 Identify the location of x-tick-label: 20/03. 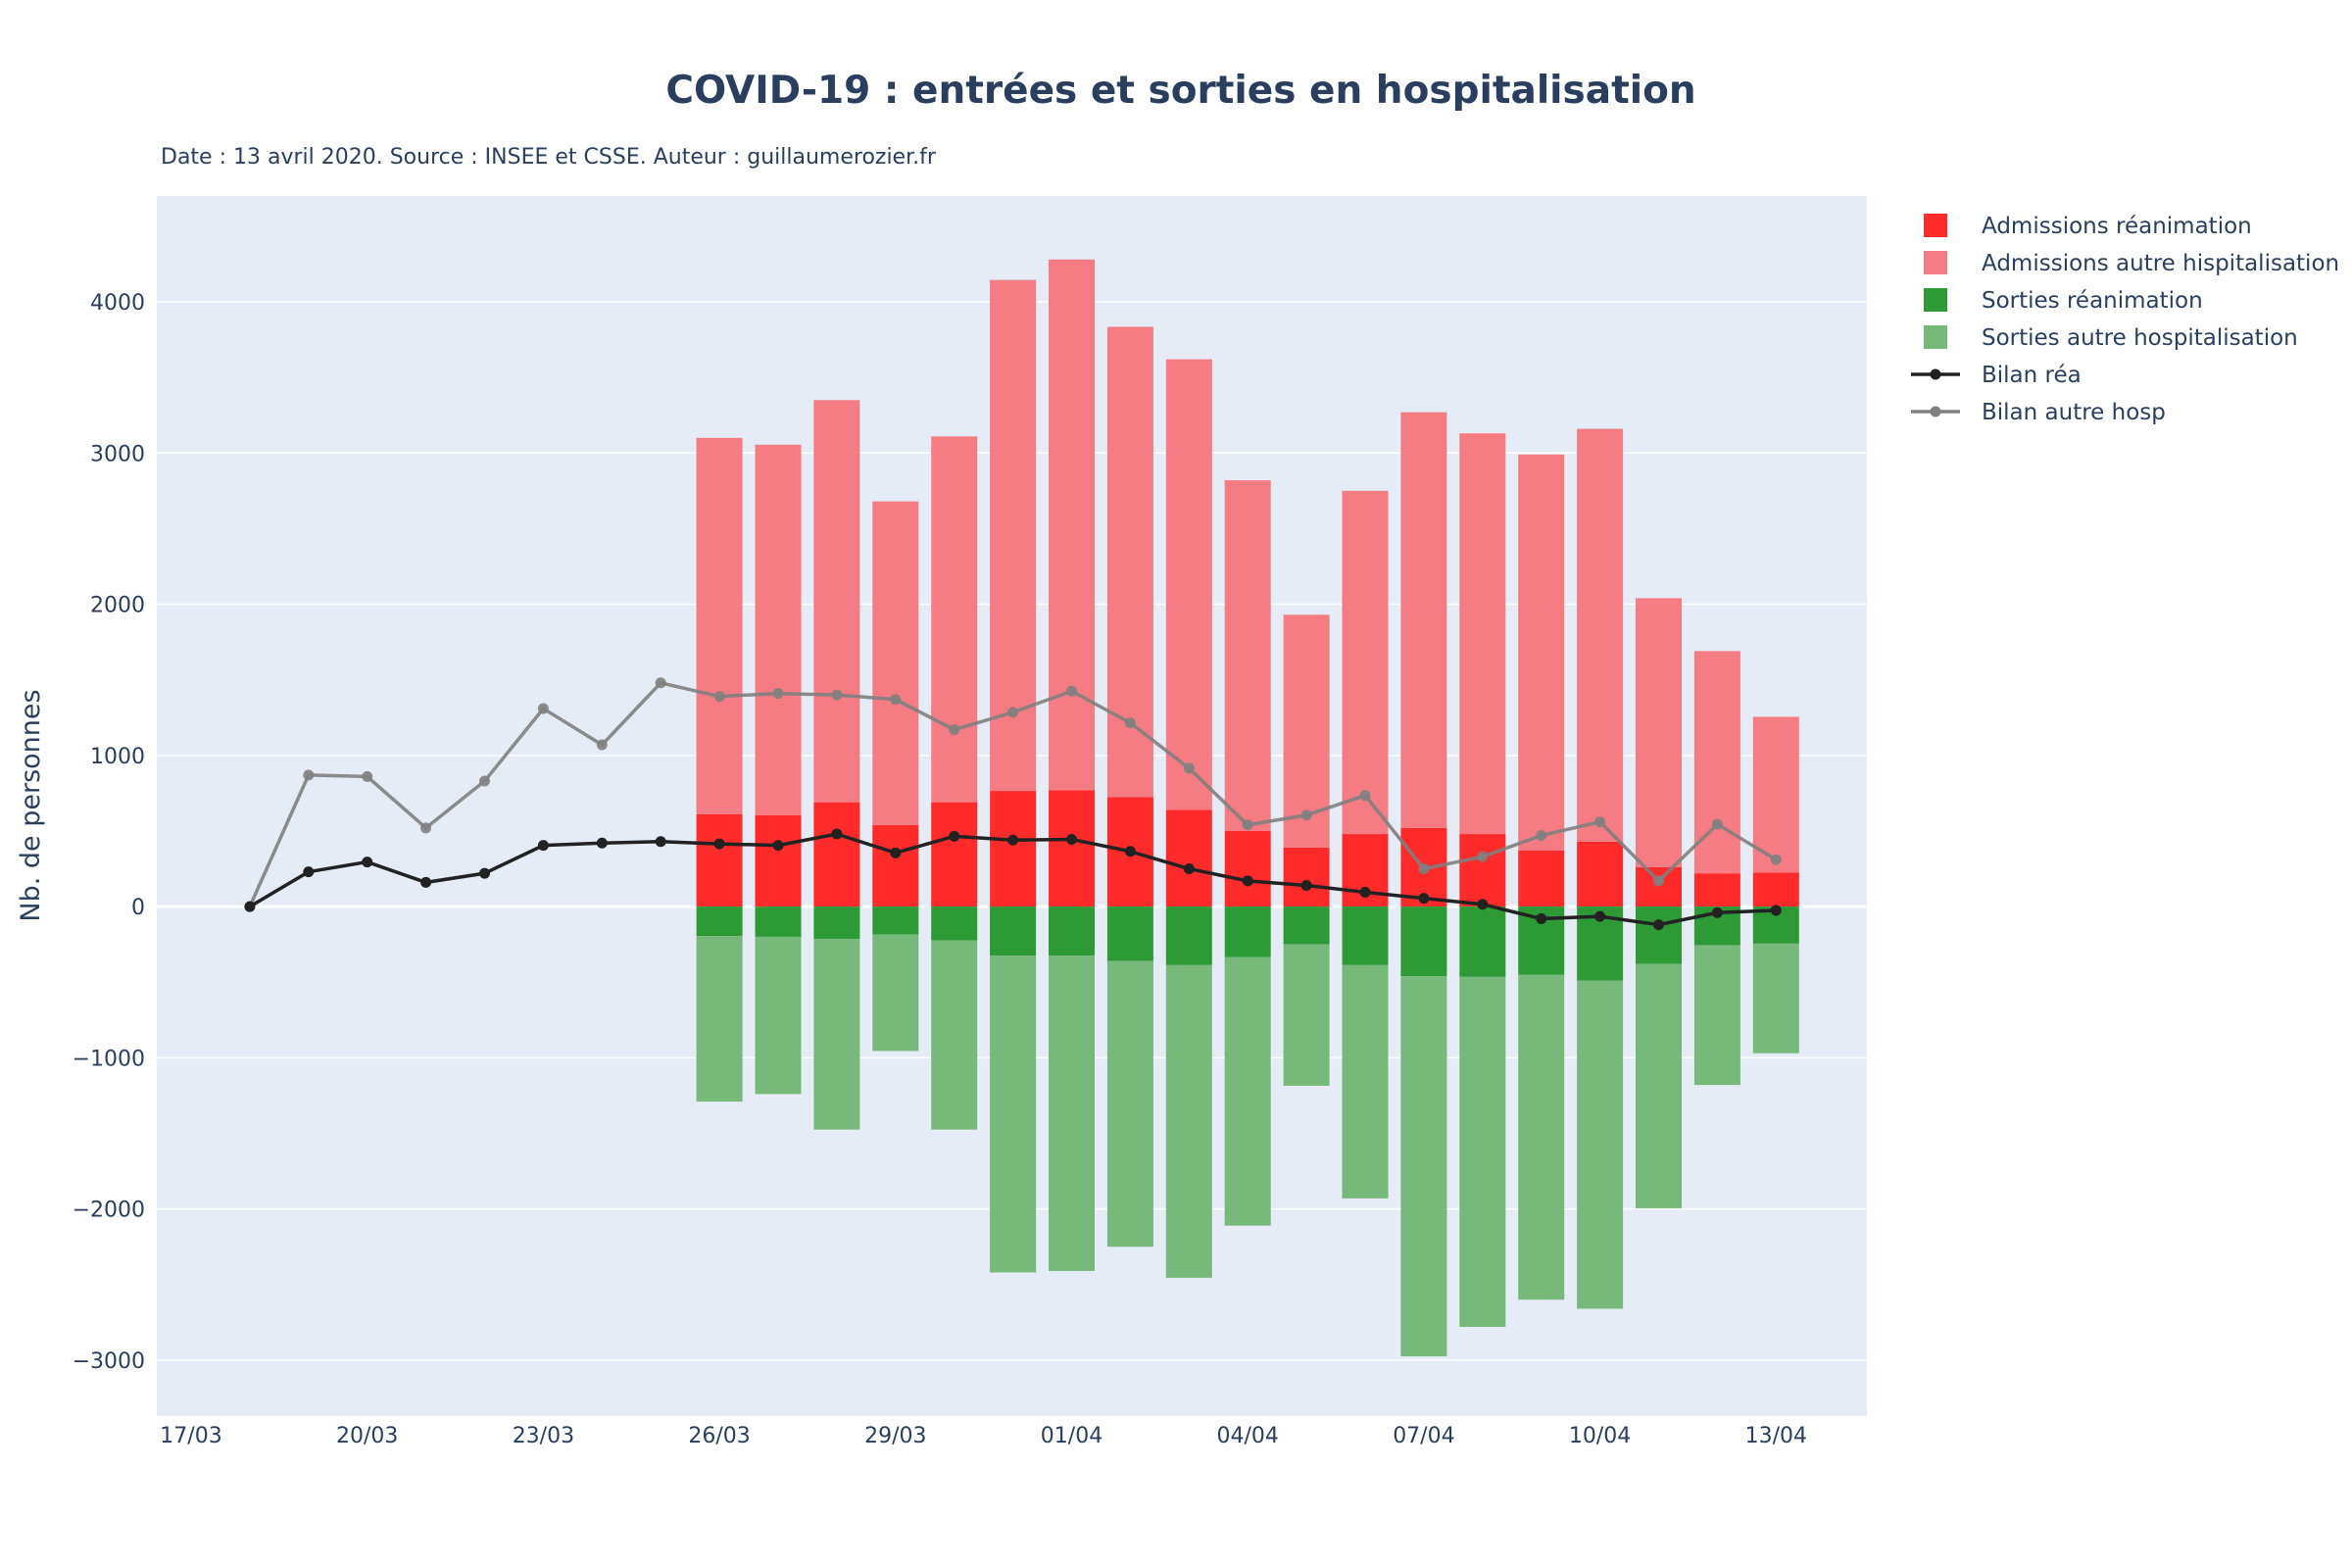
(367, 1436).